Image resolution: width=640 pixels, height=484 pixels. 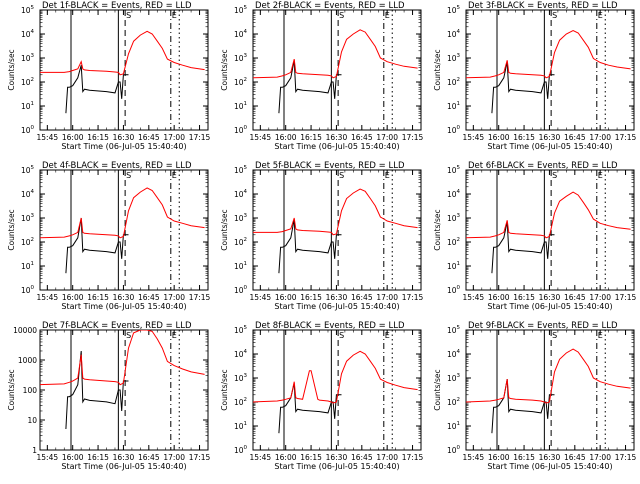 What do you see at coordinates (117, 166) in the screenshot?
I see `panel-title: Det 4f-BLACK = Events, RED = LLD` at bounding box center [117, 166].